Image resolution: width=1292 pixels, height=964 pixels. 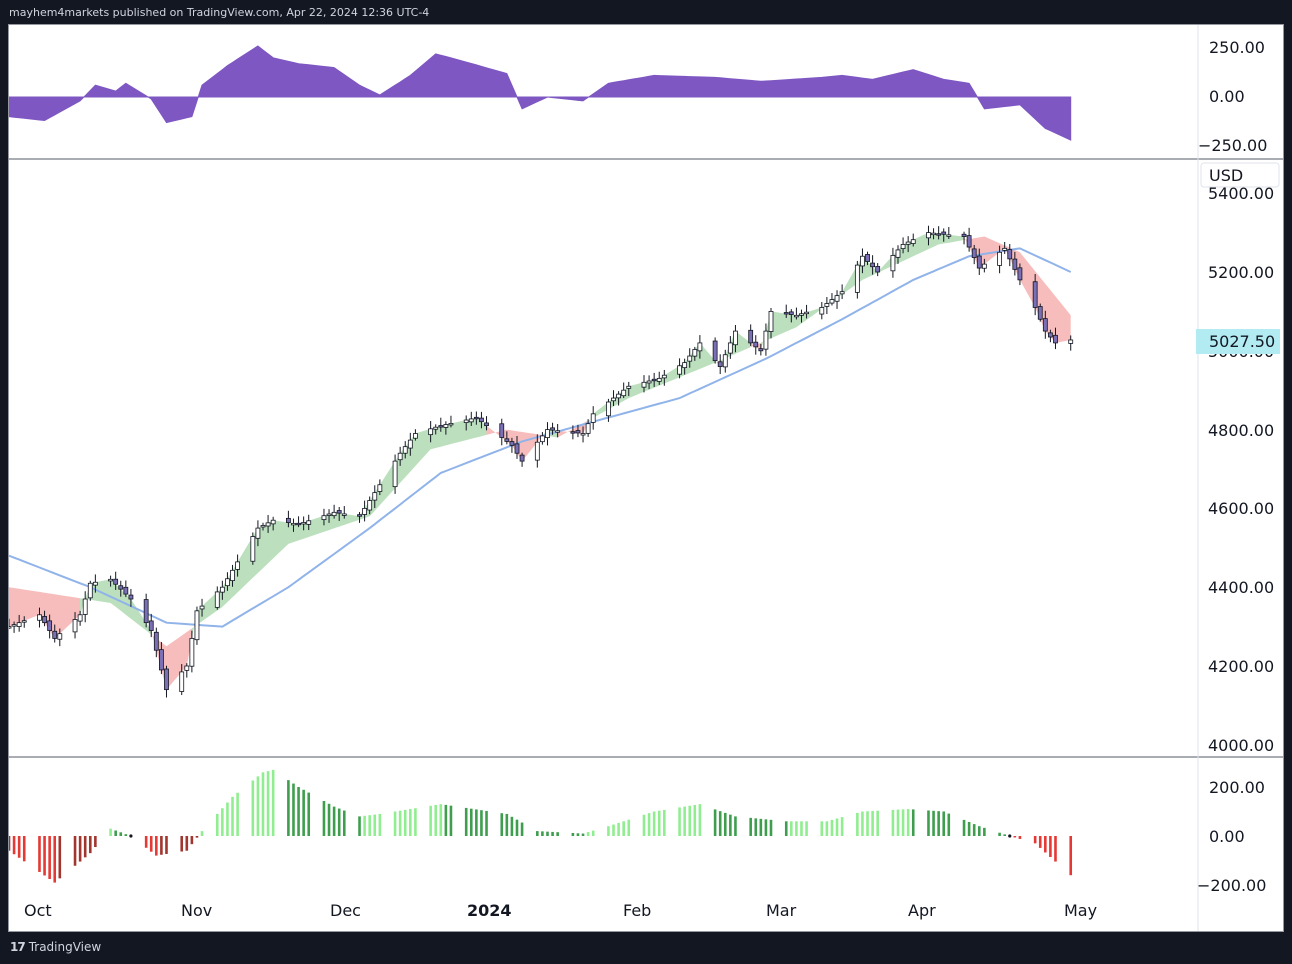 What do you see at coordinates (1232, 145) in the screenshot?
I see `oscillator-tick-label: −250.00` at bounding box center [1232, 145].